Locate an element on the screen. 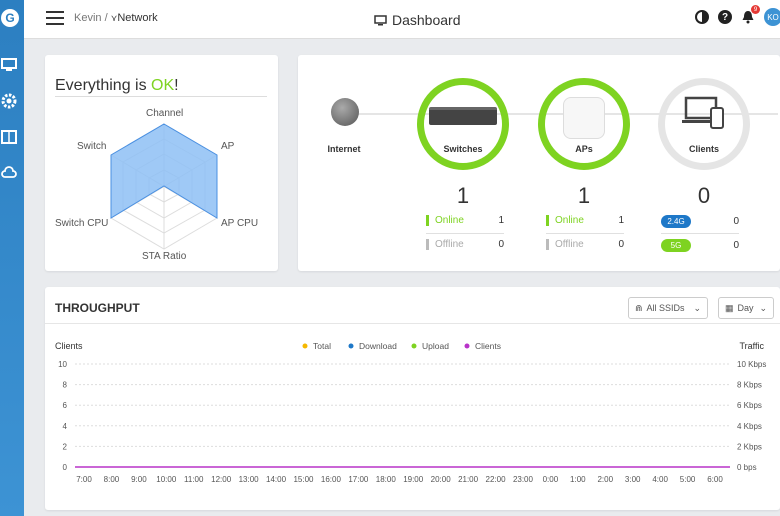 This screenshot has height=516, width=780. breadcrumb-site: Kevin is located at coordinates (88, 18).